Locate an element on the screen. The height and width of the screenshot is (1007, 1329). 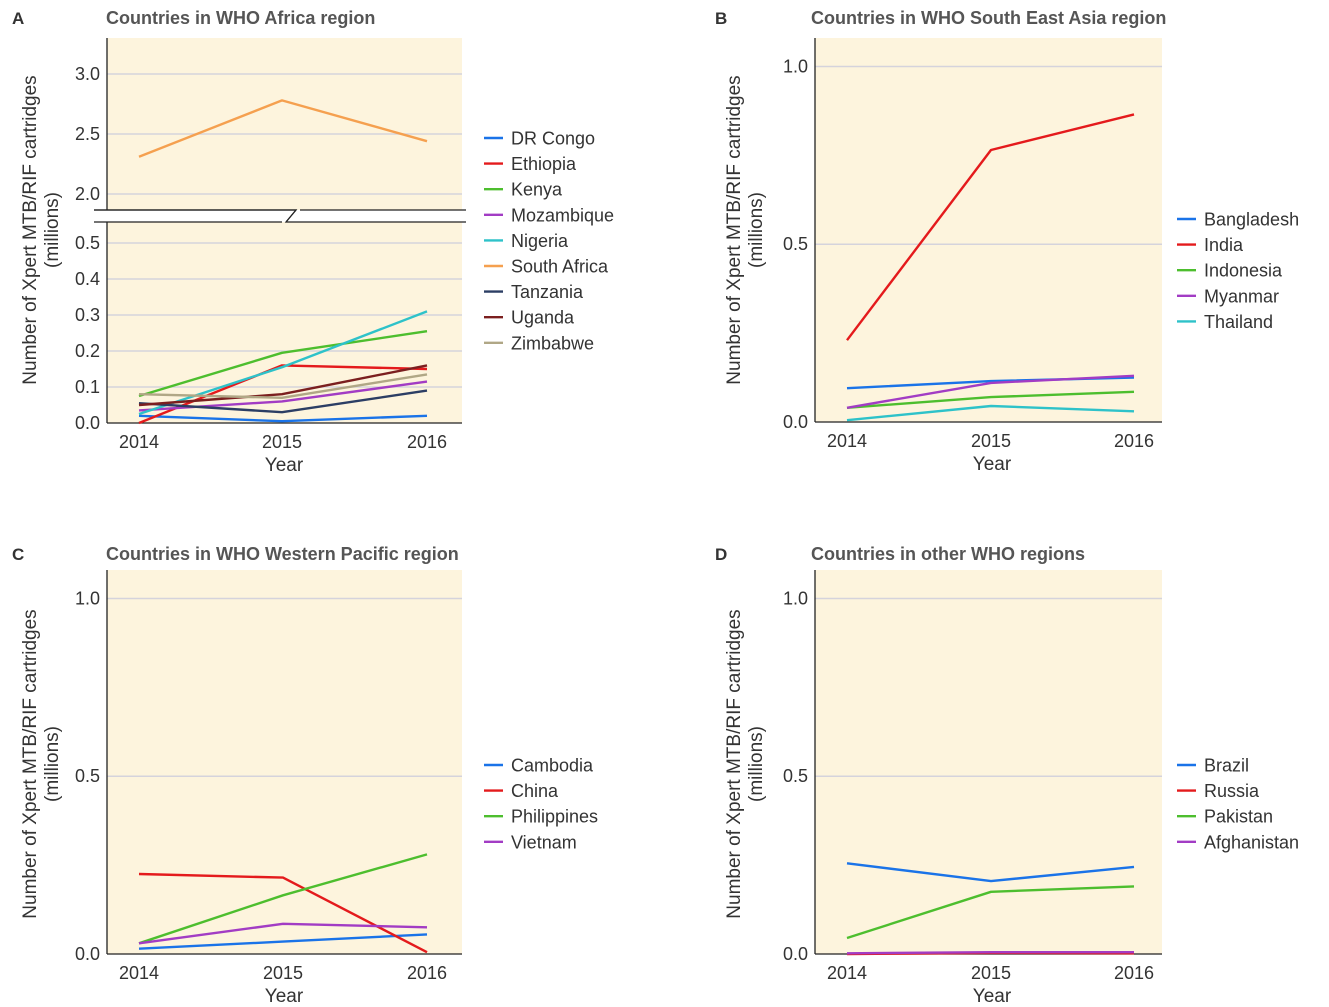
panel-letter: C is located at coordinates (18, 554).